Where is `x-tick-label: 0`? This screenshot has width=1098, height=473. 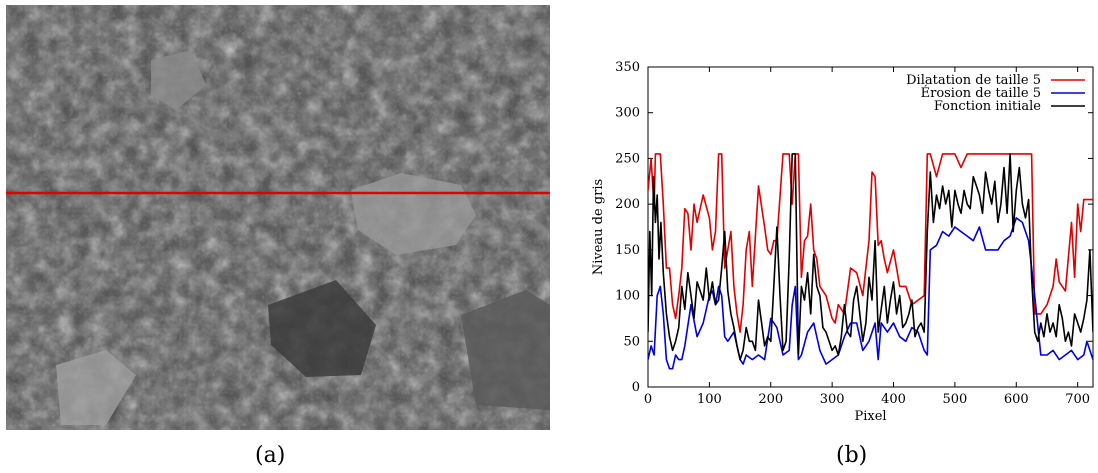
x-tick-label: 0 is located at coordinates (648, 399).